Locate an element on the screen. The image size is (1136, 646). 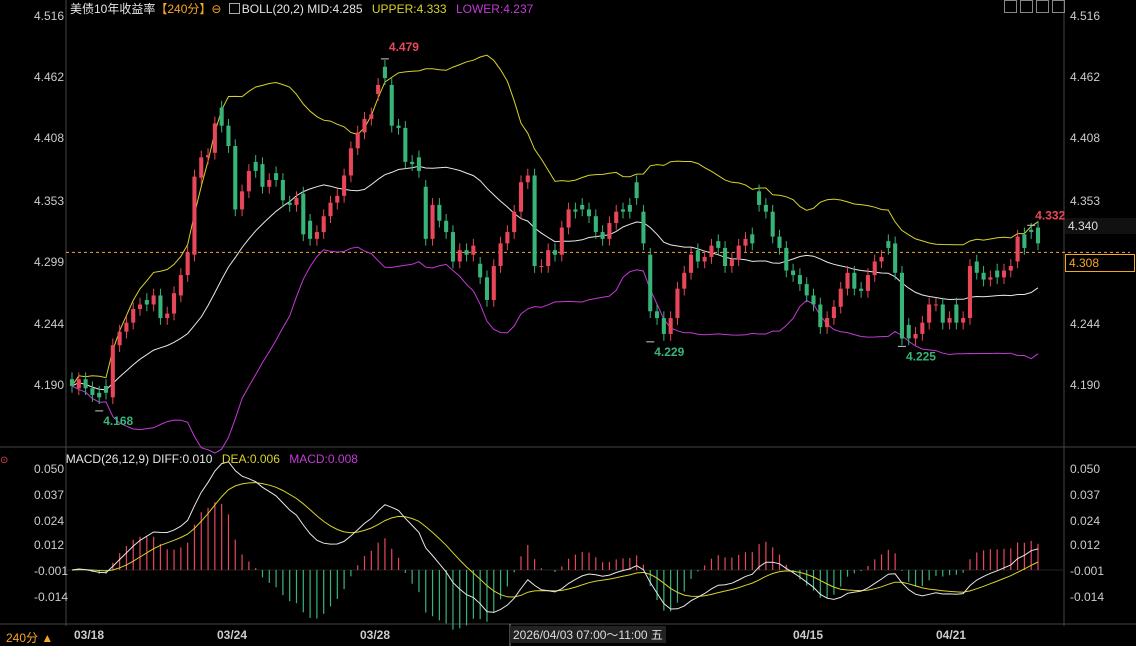
price-axis-label-left: 4.299 is located at coordinates (49, 261).